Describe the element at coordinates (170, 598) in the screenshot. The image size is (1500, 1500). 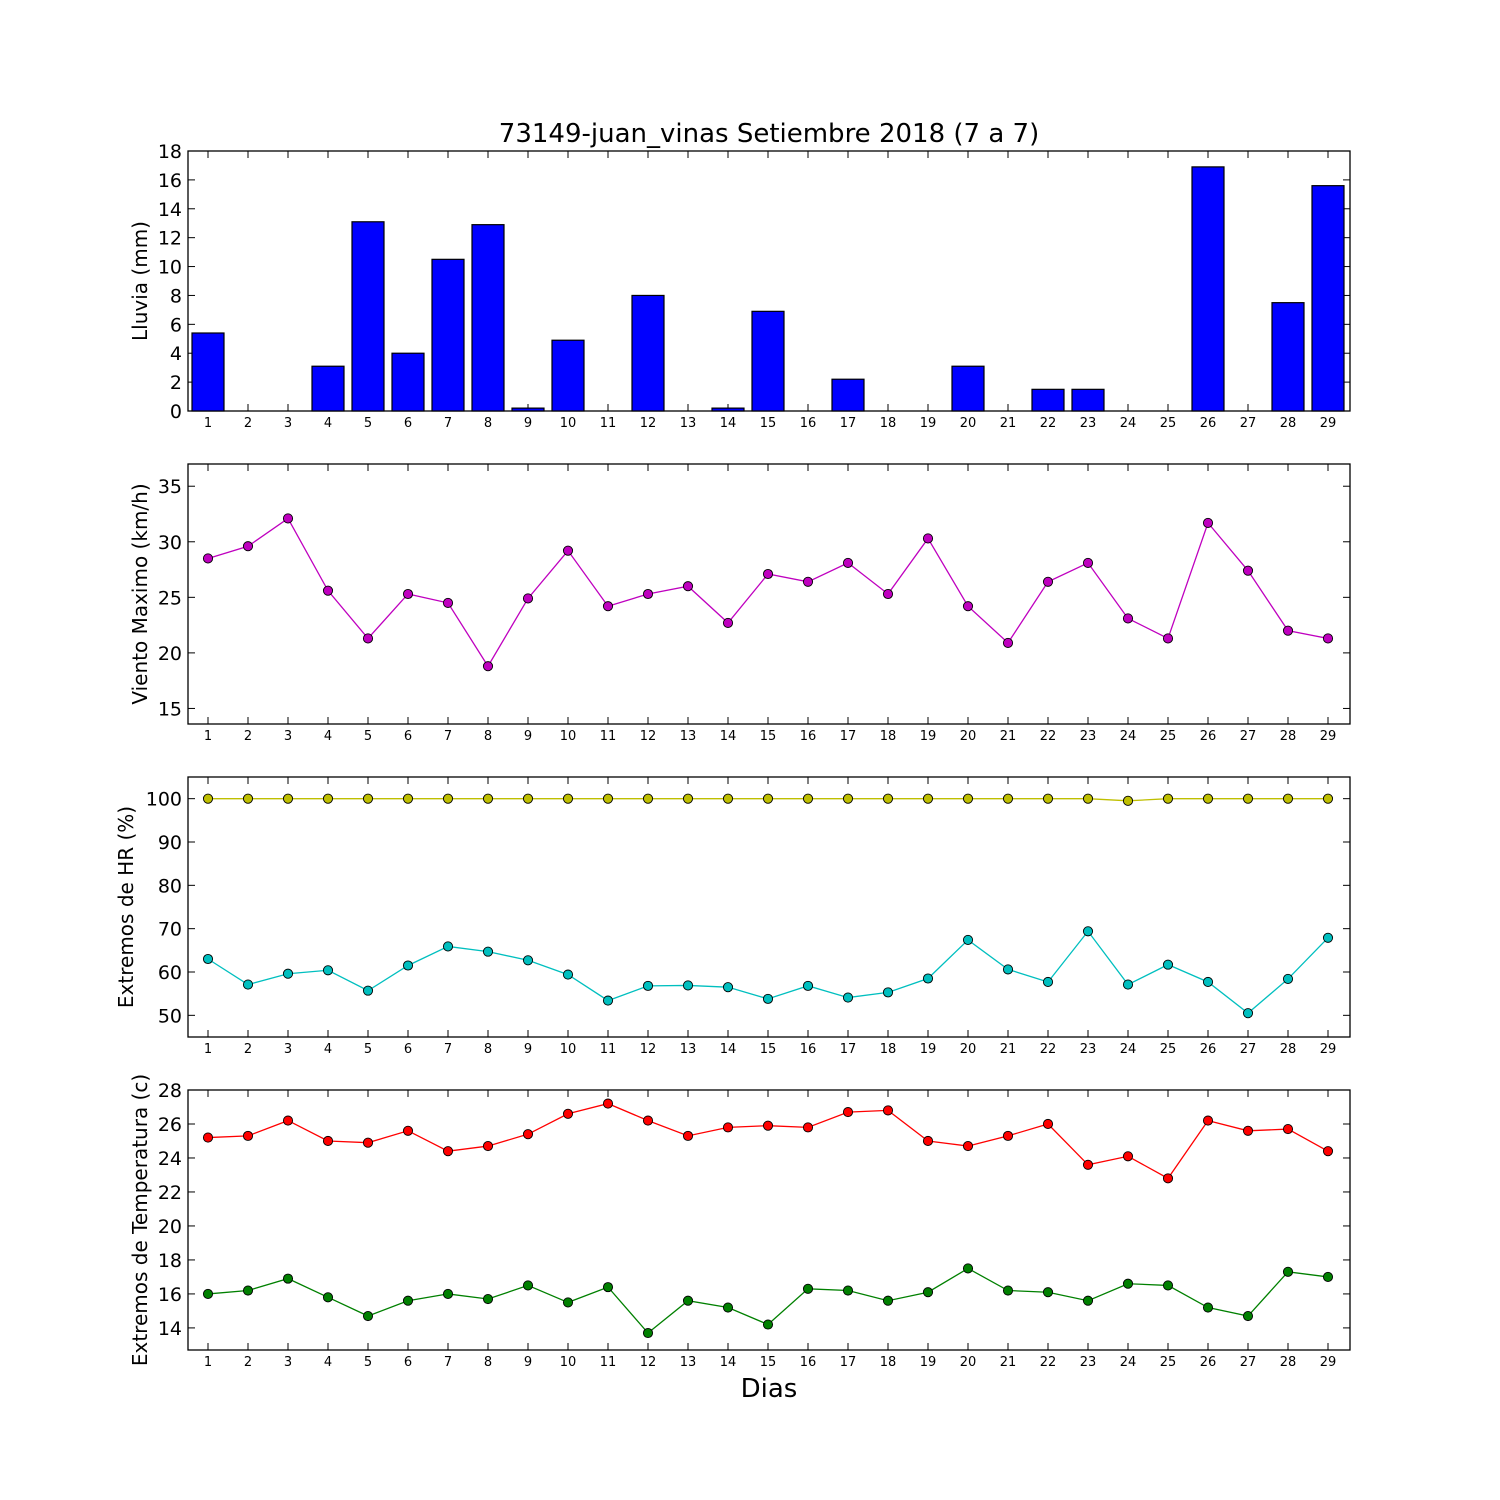
I see `y-tick-label: 25` at that location.